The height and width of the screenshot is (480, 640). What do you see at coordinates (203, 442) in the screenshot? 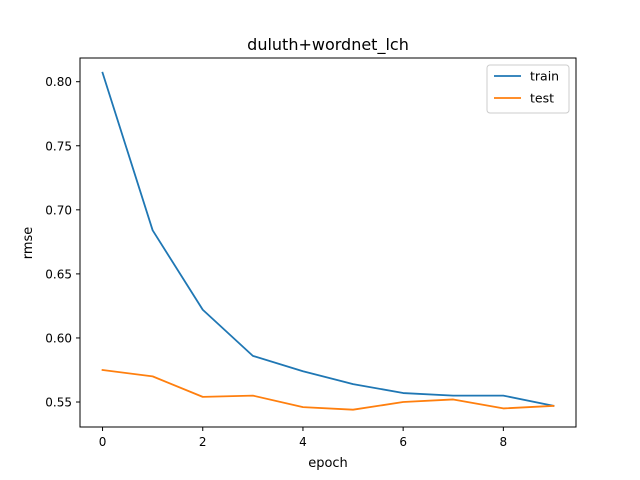
I see `x-tick-label: 2` at bounding box center [203, 442].